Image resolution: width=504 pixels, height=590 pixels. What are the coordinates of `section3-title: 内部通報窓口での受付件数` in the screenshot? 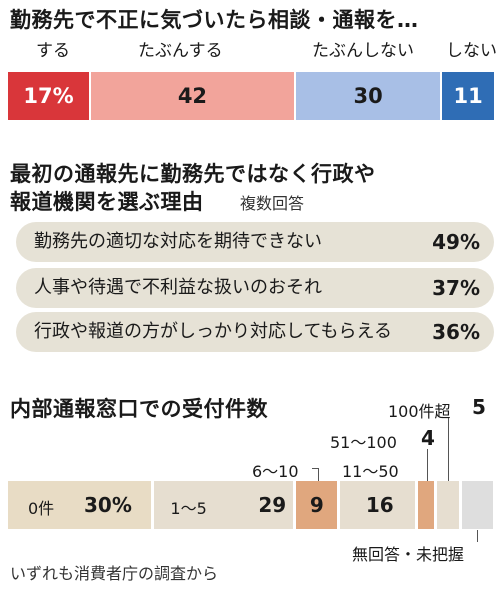 It's located at (139, 409).